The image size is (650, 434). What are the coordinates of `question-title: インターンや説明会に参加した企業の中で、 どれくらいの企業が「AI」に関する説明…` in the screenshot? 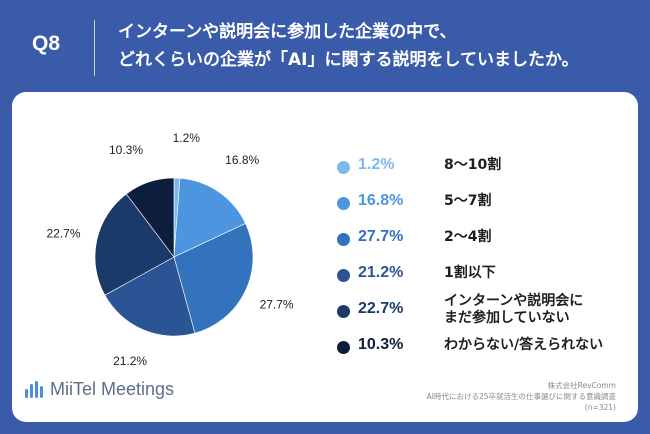 It's located at (348, 46).